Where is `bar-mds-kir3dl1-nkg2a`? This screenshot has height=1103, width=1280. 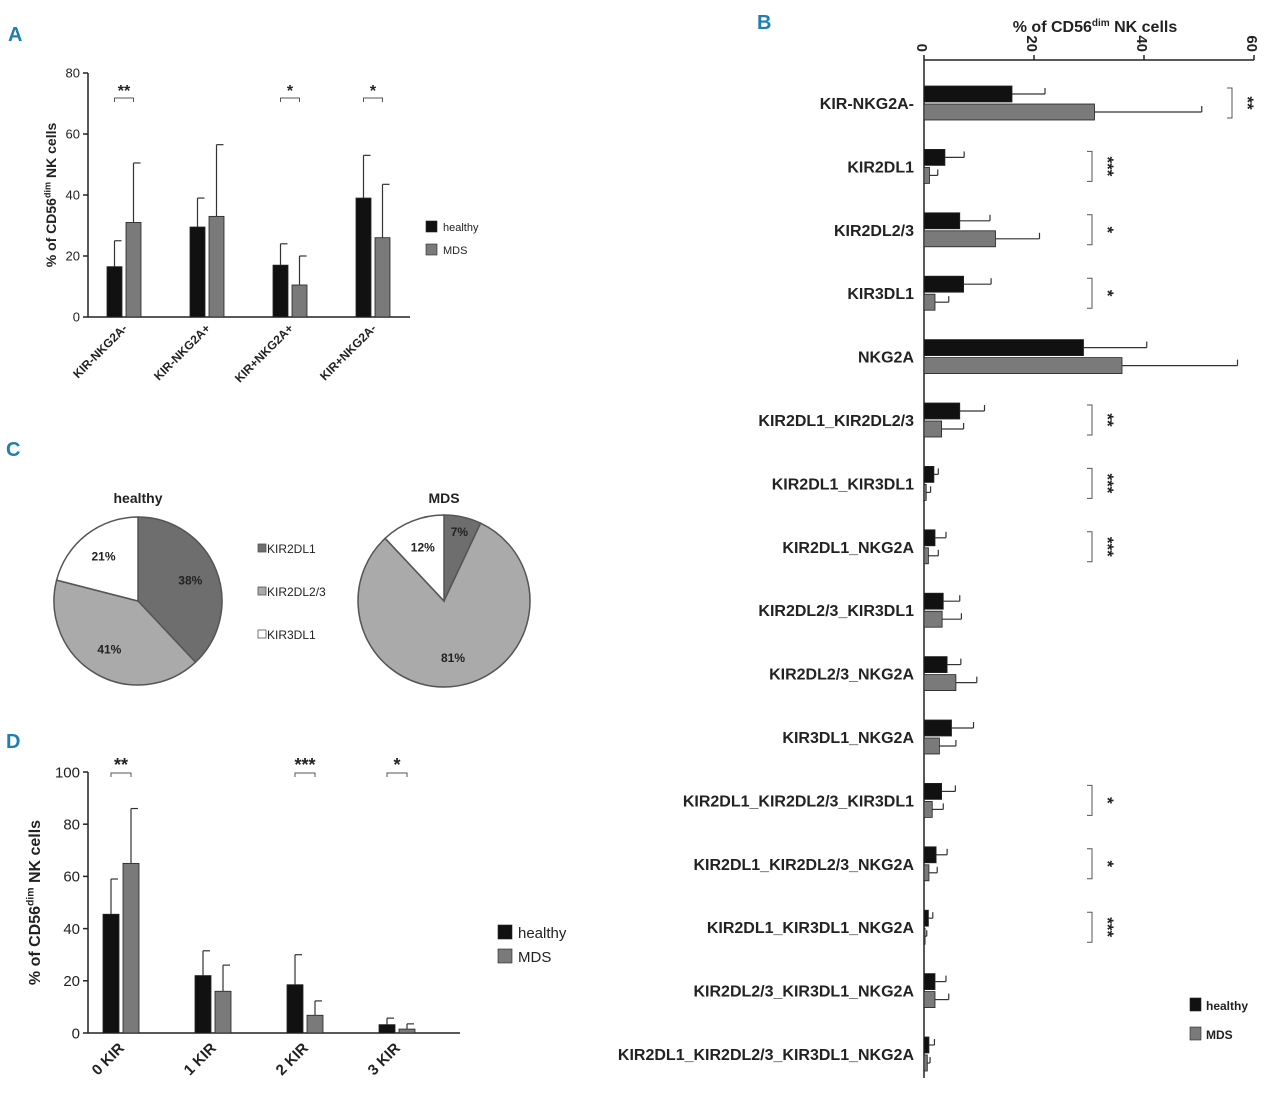
bar-mds-kir3dl1-nkg2a is located at coordinates (931, 746).